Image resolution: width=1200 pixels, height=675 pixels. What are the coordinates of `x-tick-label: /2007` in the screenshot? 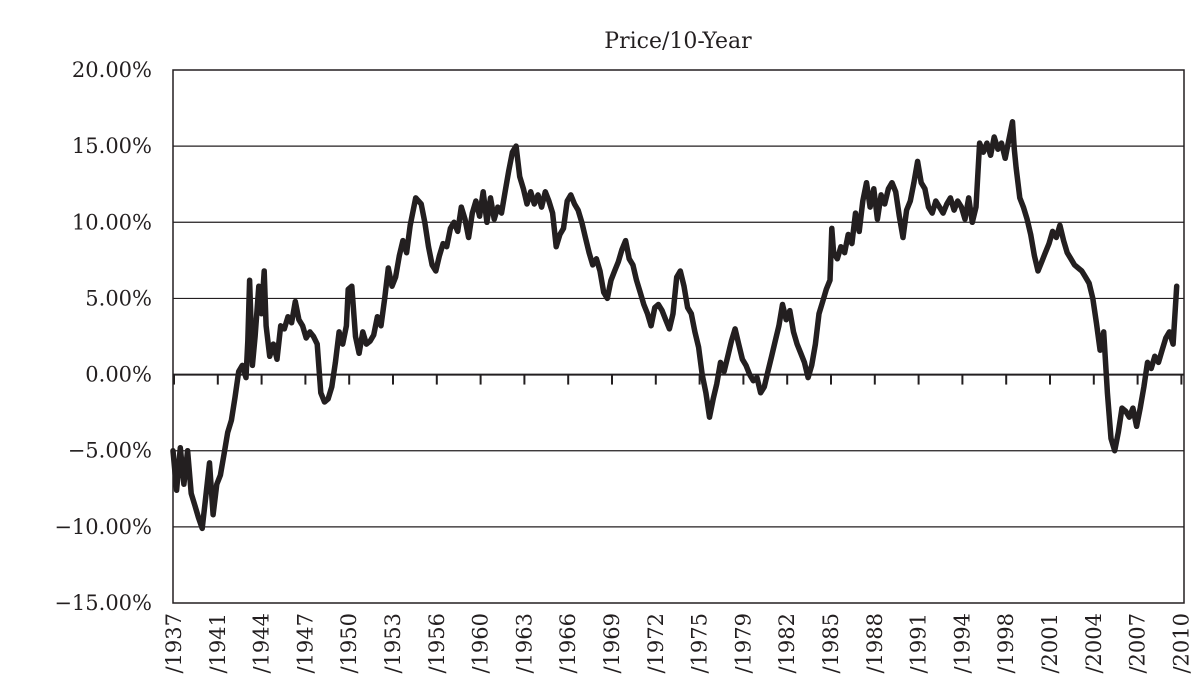 It's located at (1138, 643).